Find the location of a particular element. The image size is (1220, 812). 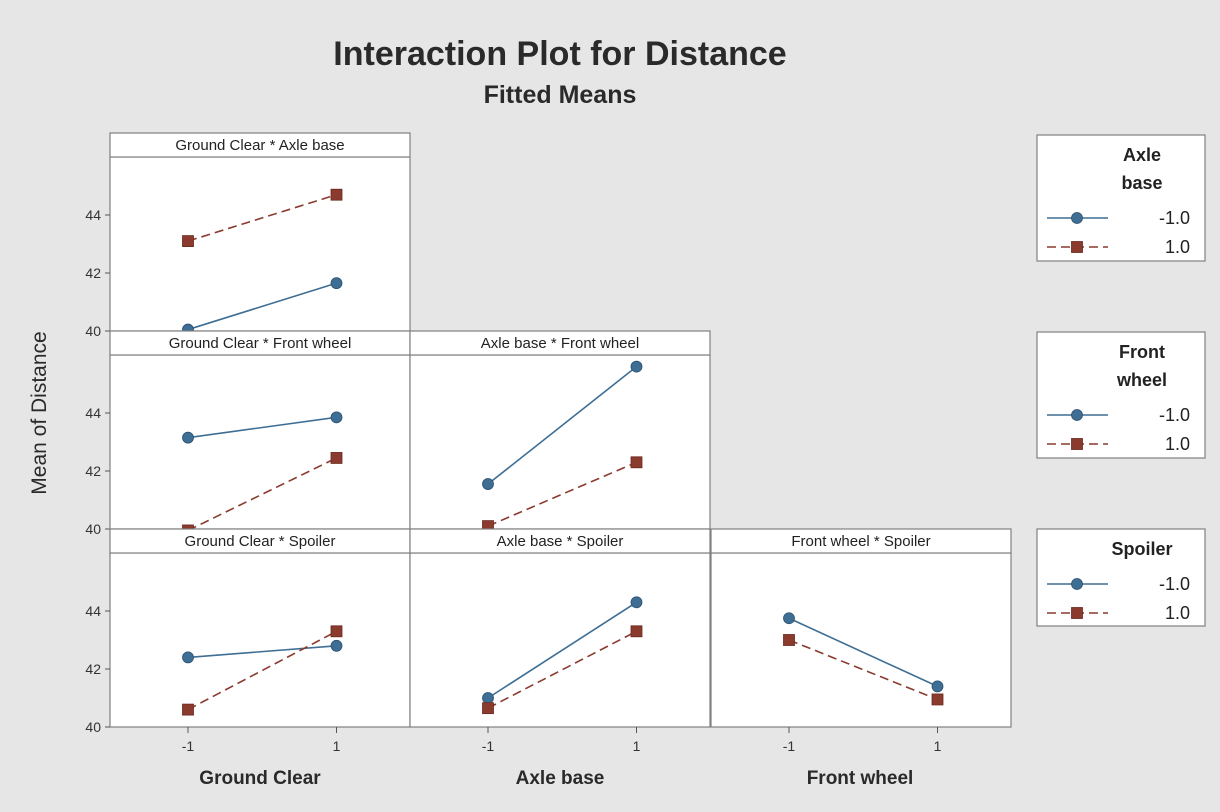

panel-title: Axle base * Spoiler is located at coordinates (560, 541).